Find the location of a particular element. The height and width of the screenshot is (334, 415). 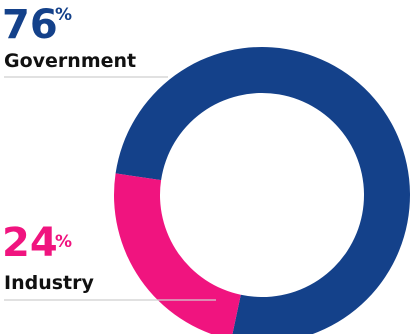

slice-label-industry: 24 % Industry is located at coordinates (48, 257).